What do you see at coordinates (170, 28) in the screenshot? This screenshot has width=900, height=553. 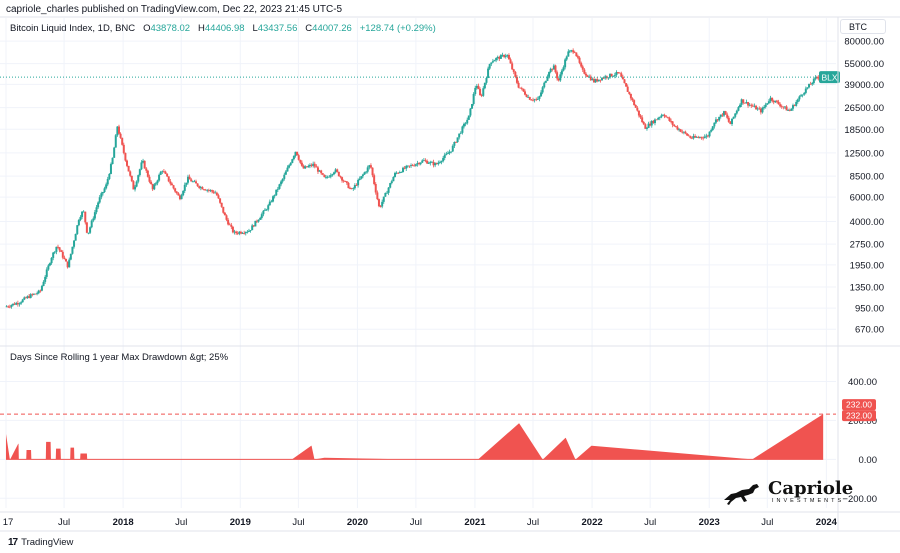 I see `open-value: 43878.02` at bounding box center [170, 28].